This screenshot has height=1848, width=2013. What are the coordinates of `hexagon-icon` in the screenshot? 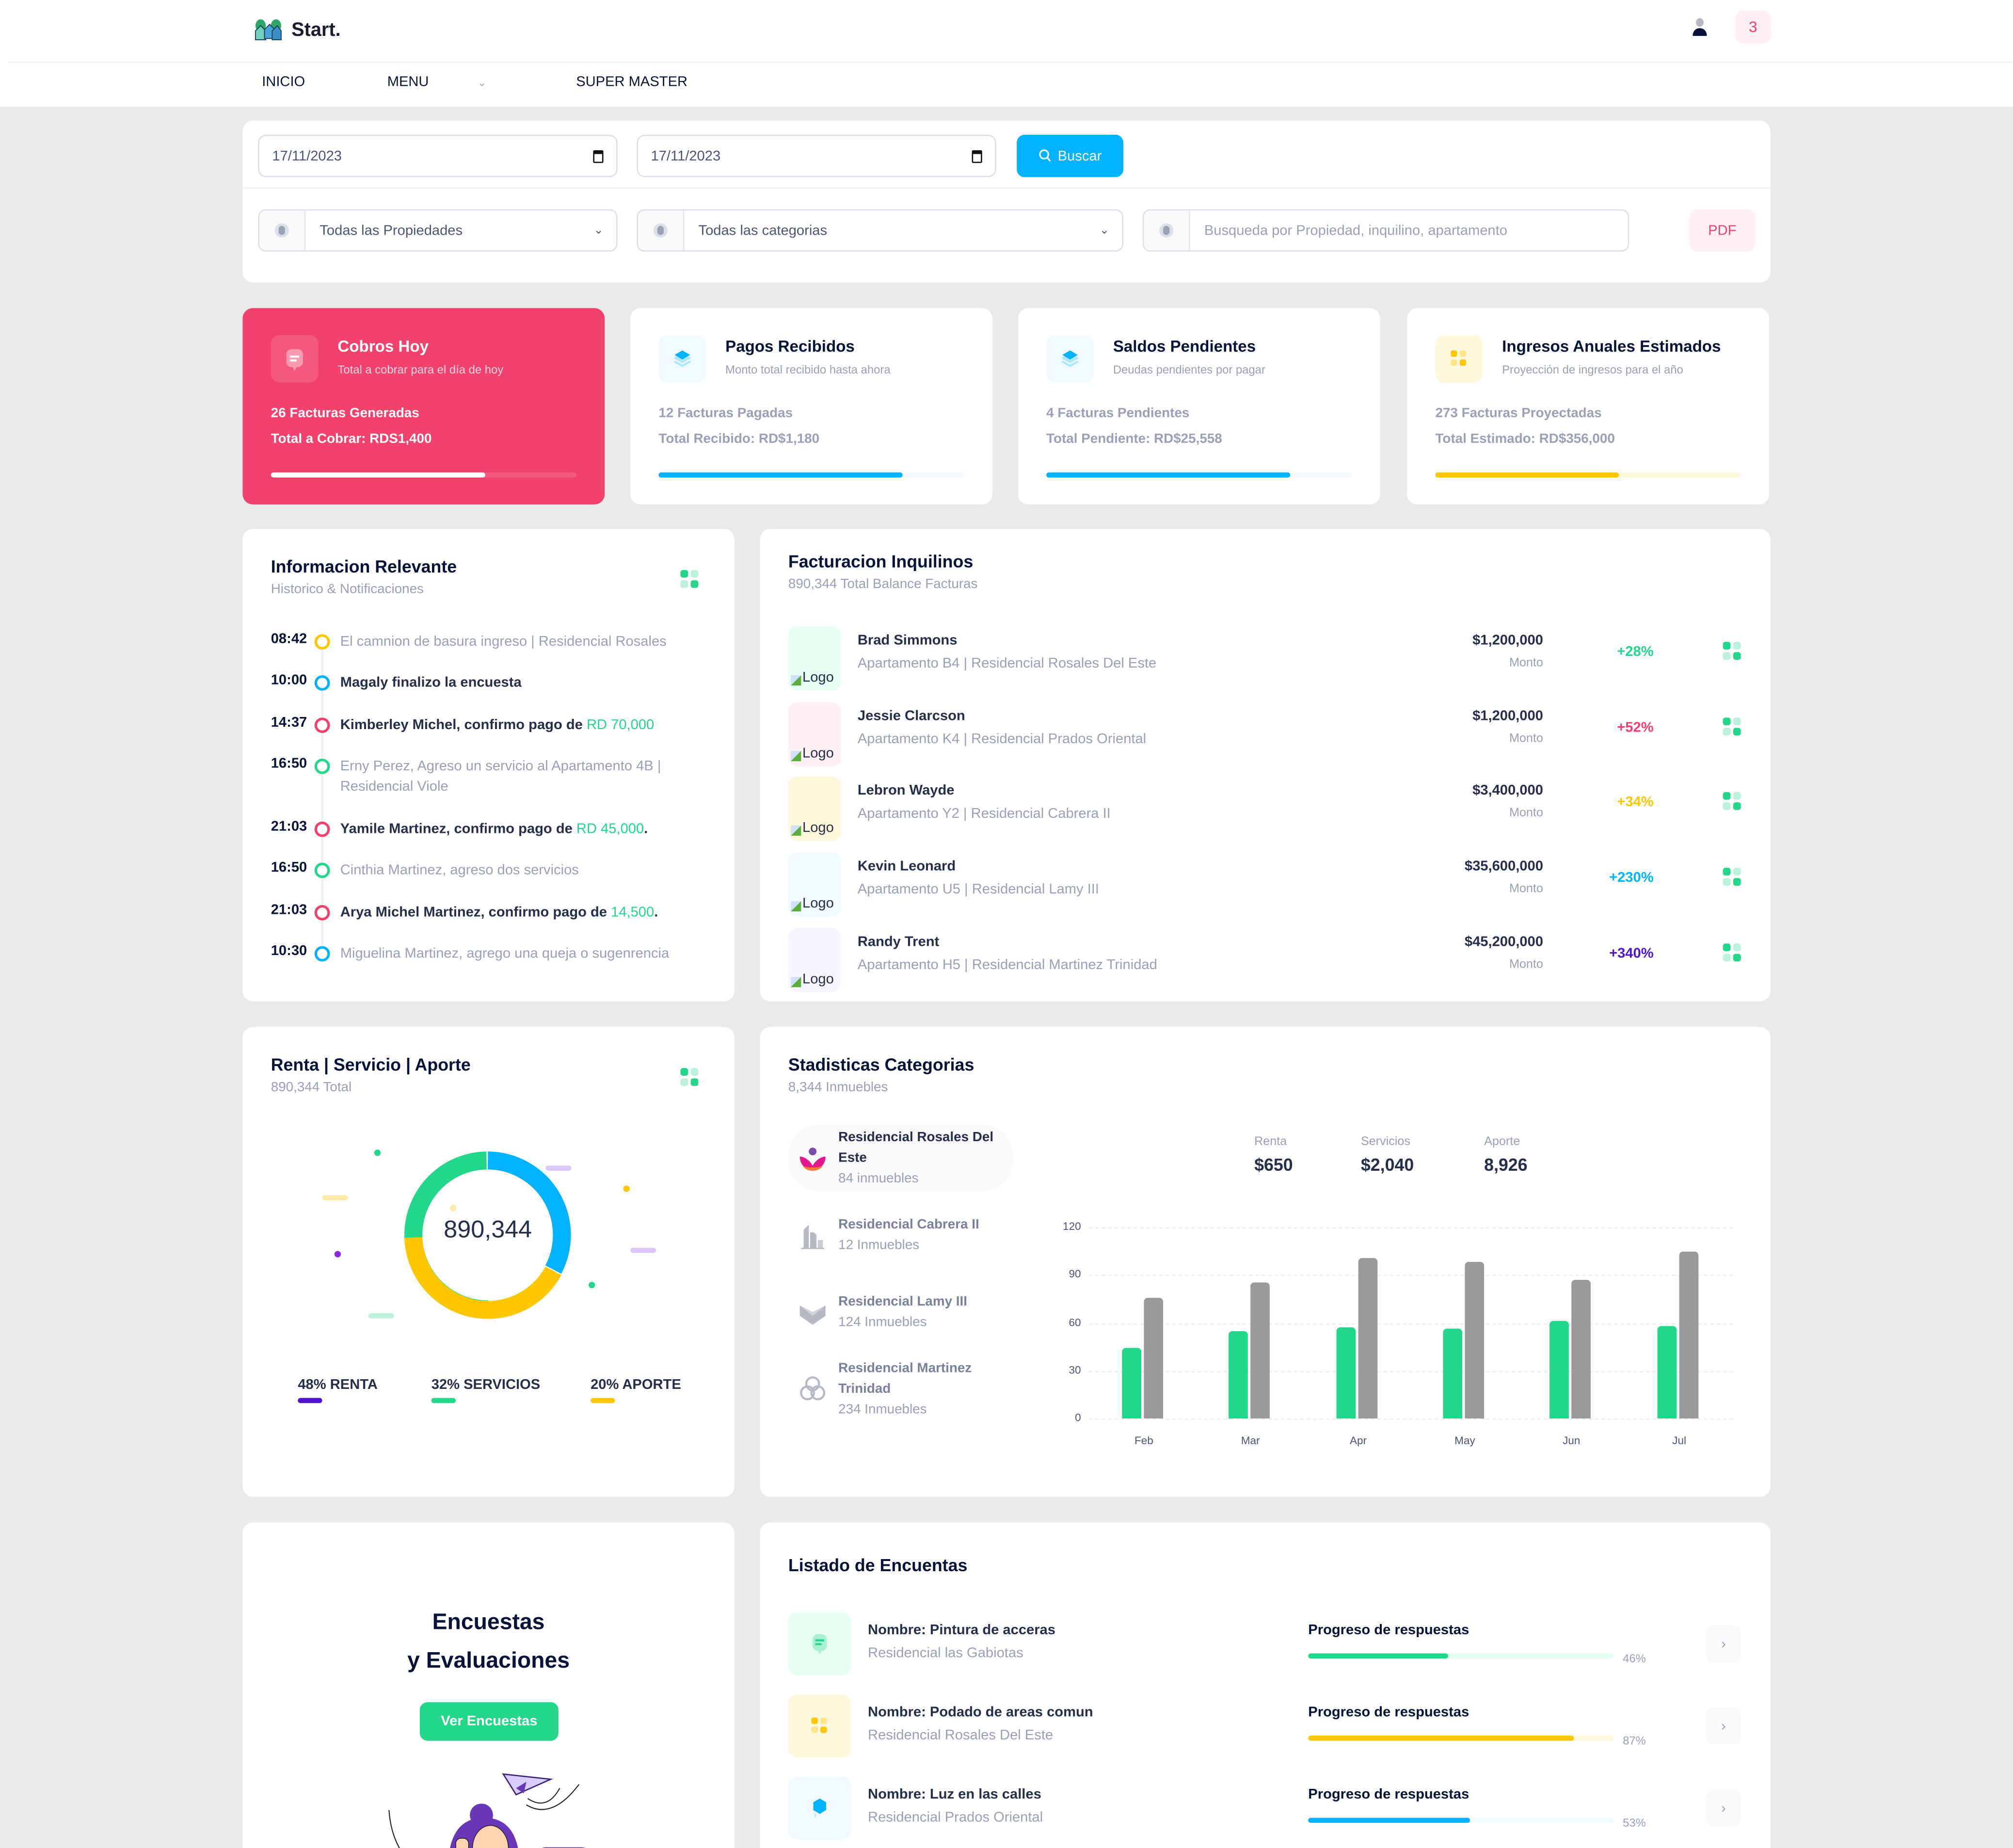 It's located at (819, 1808).